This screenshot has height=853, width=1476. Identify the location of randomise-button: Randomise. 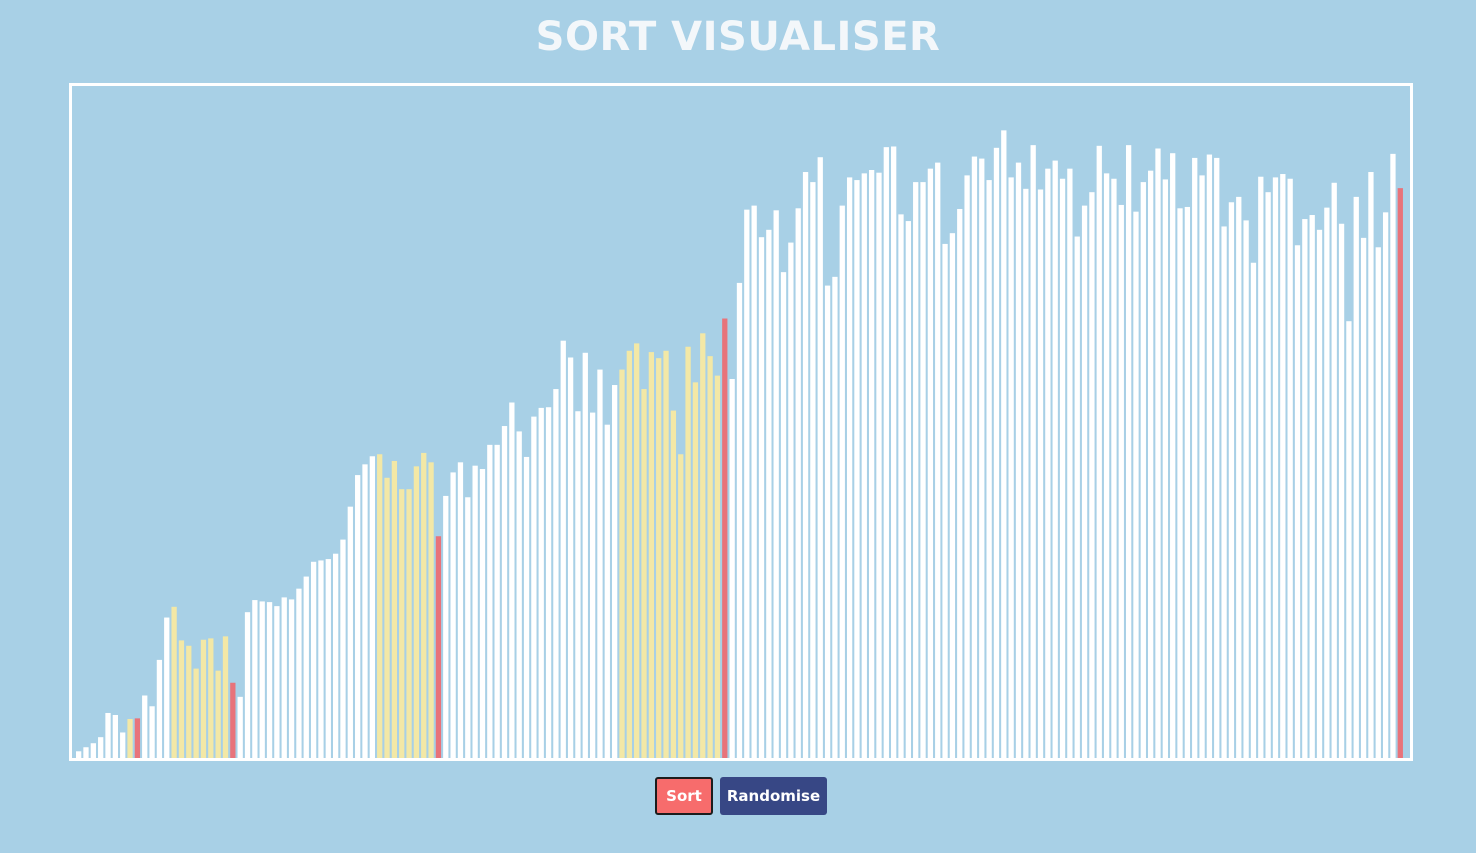
(773, 796).